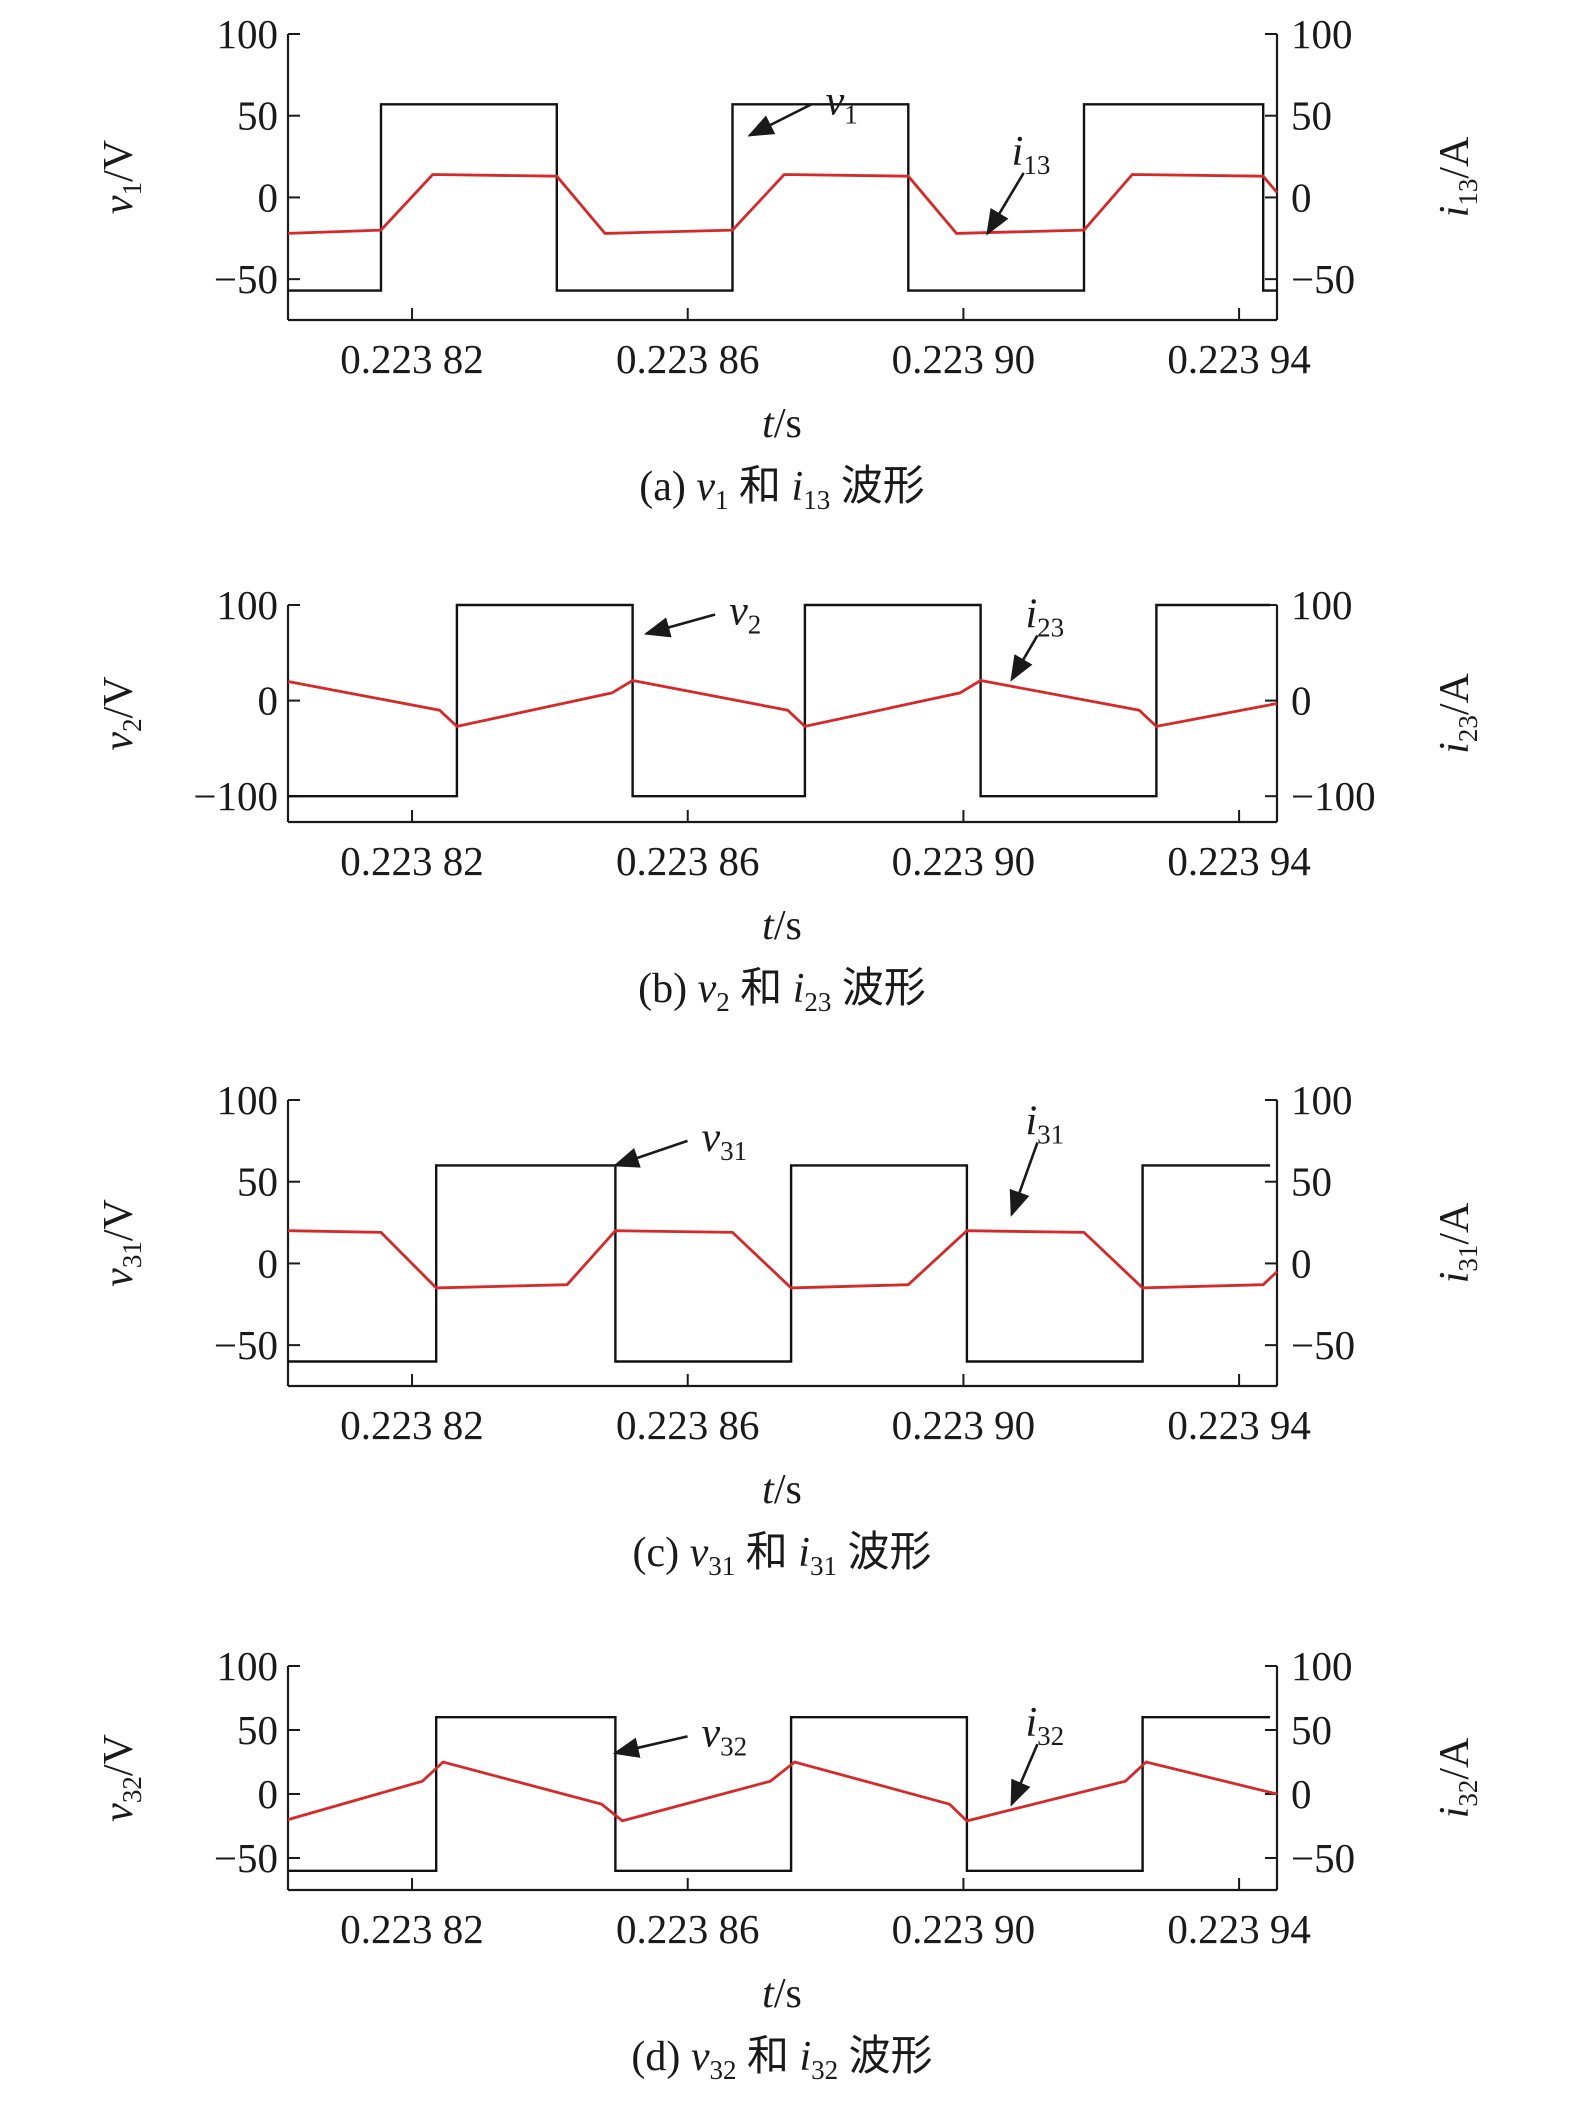  What do you see at coordinates (782, 703) in the screenshot?
I see `series-i23` at bounding box center [782, 703].